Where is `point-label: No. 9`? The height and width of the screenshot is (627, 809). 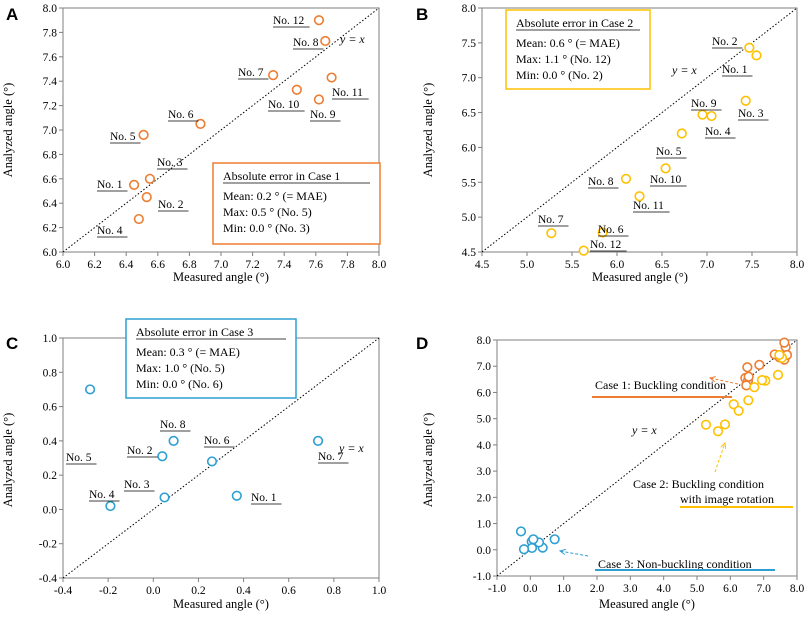 point-label: No. 9 is located at coordinates (704, 104).